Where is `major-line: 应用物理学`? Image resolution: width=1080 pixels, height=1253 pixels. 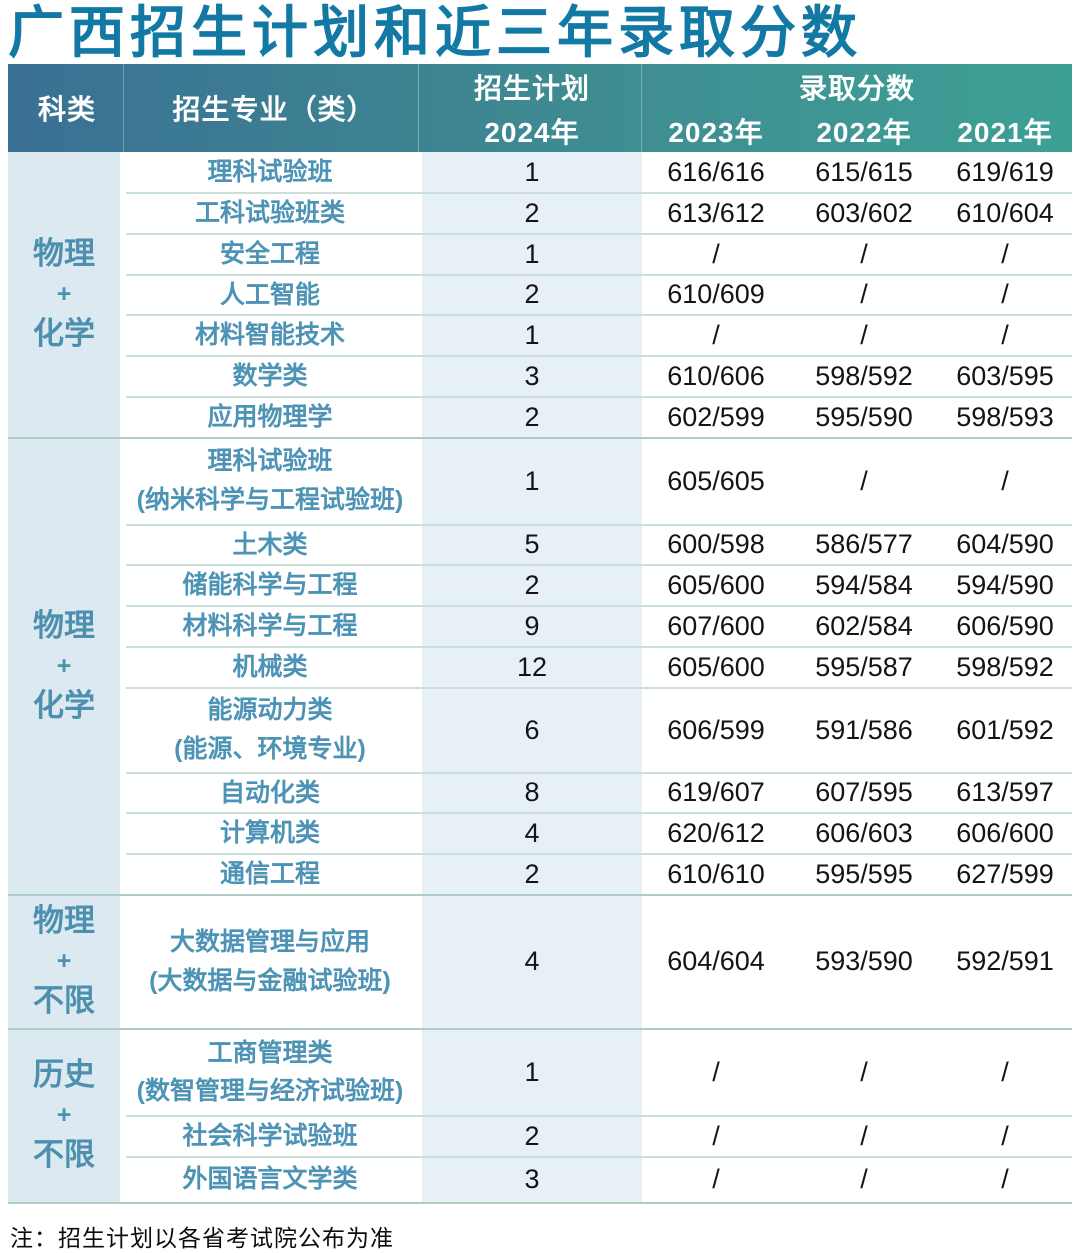 major-line: 应用物理学 is located at coordinates (270, 416).